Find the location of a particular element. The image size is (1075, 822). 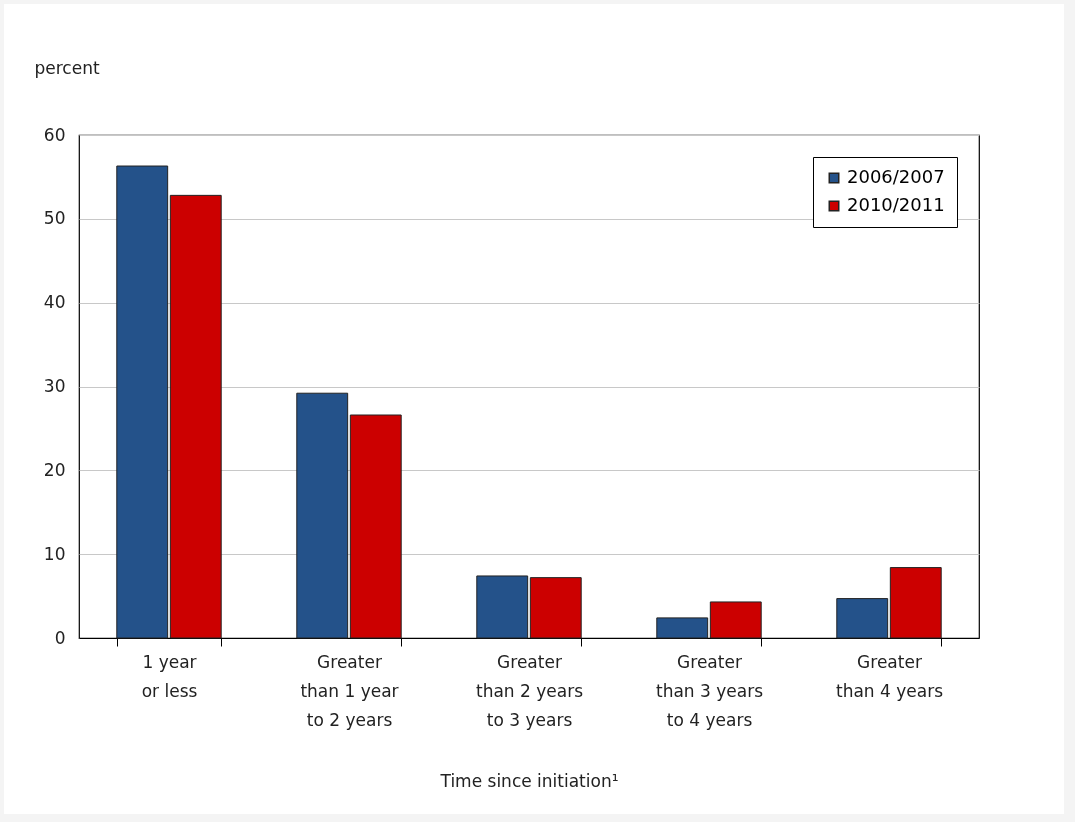

y-tick-label: 10 is located at coordinates (54, 553).